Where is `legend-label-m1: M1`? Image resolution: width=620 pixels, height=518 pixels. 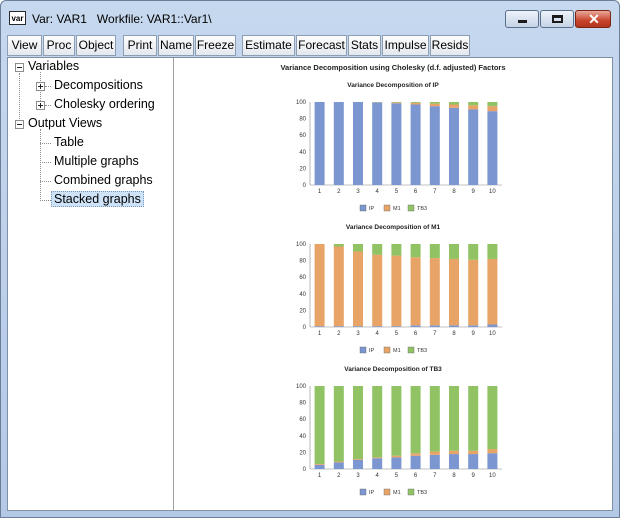 legend-label-m1: M1 is located at coordinates (397, 493).